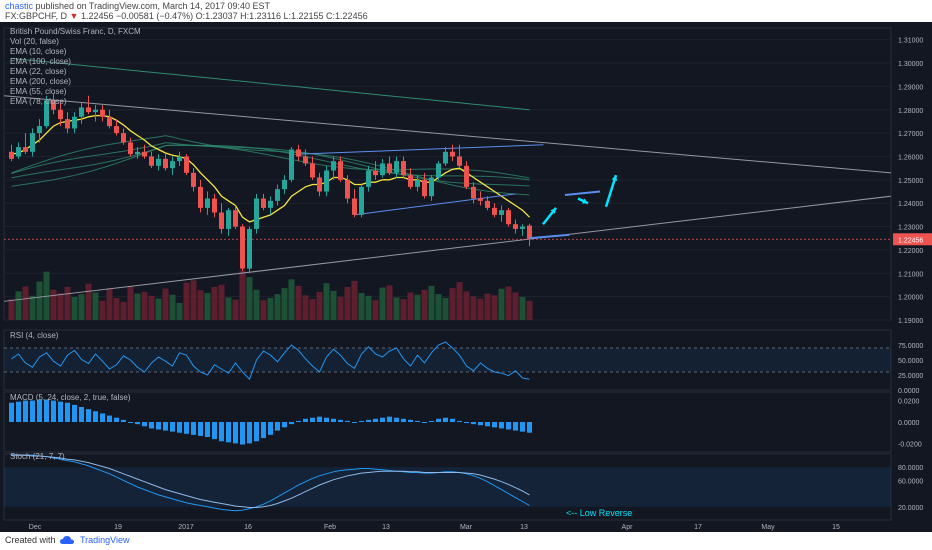  Describe the element at coordinates (40, 81) in the screenshot. I see `legend-item: EMA (200, close)` at that location.